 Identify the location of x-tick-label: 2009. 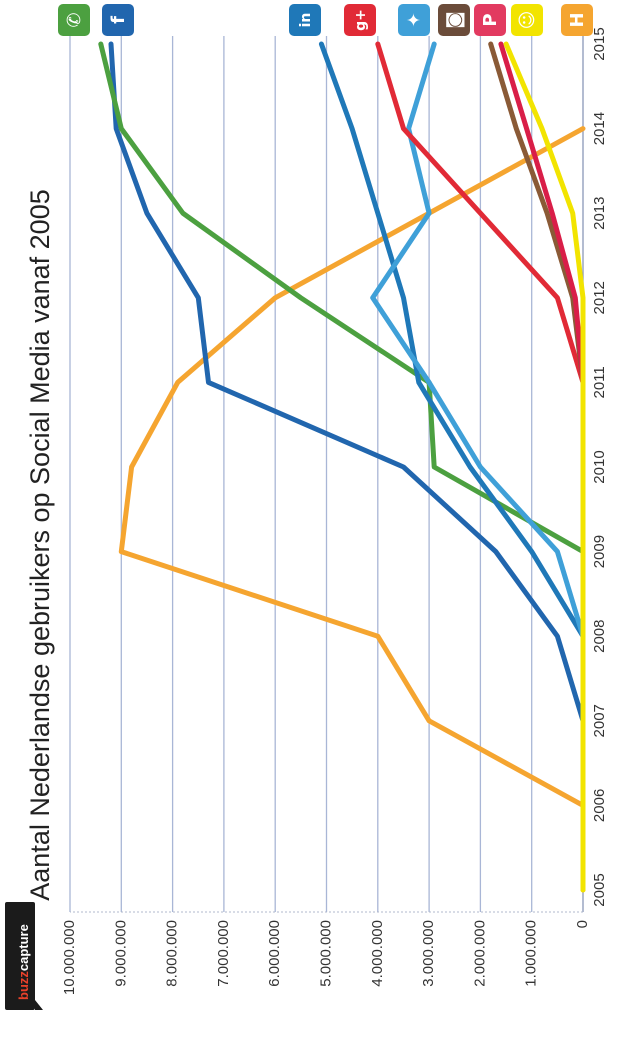
(599, 551).